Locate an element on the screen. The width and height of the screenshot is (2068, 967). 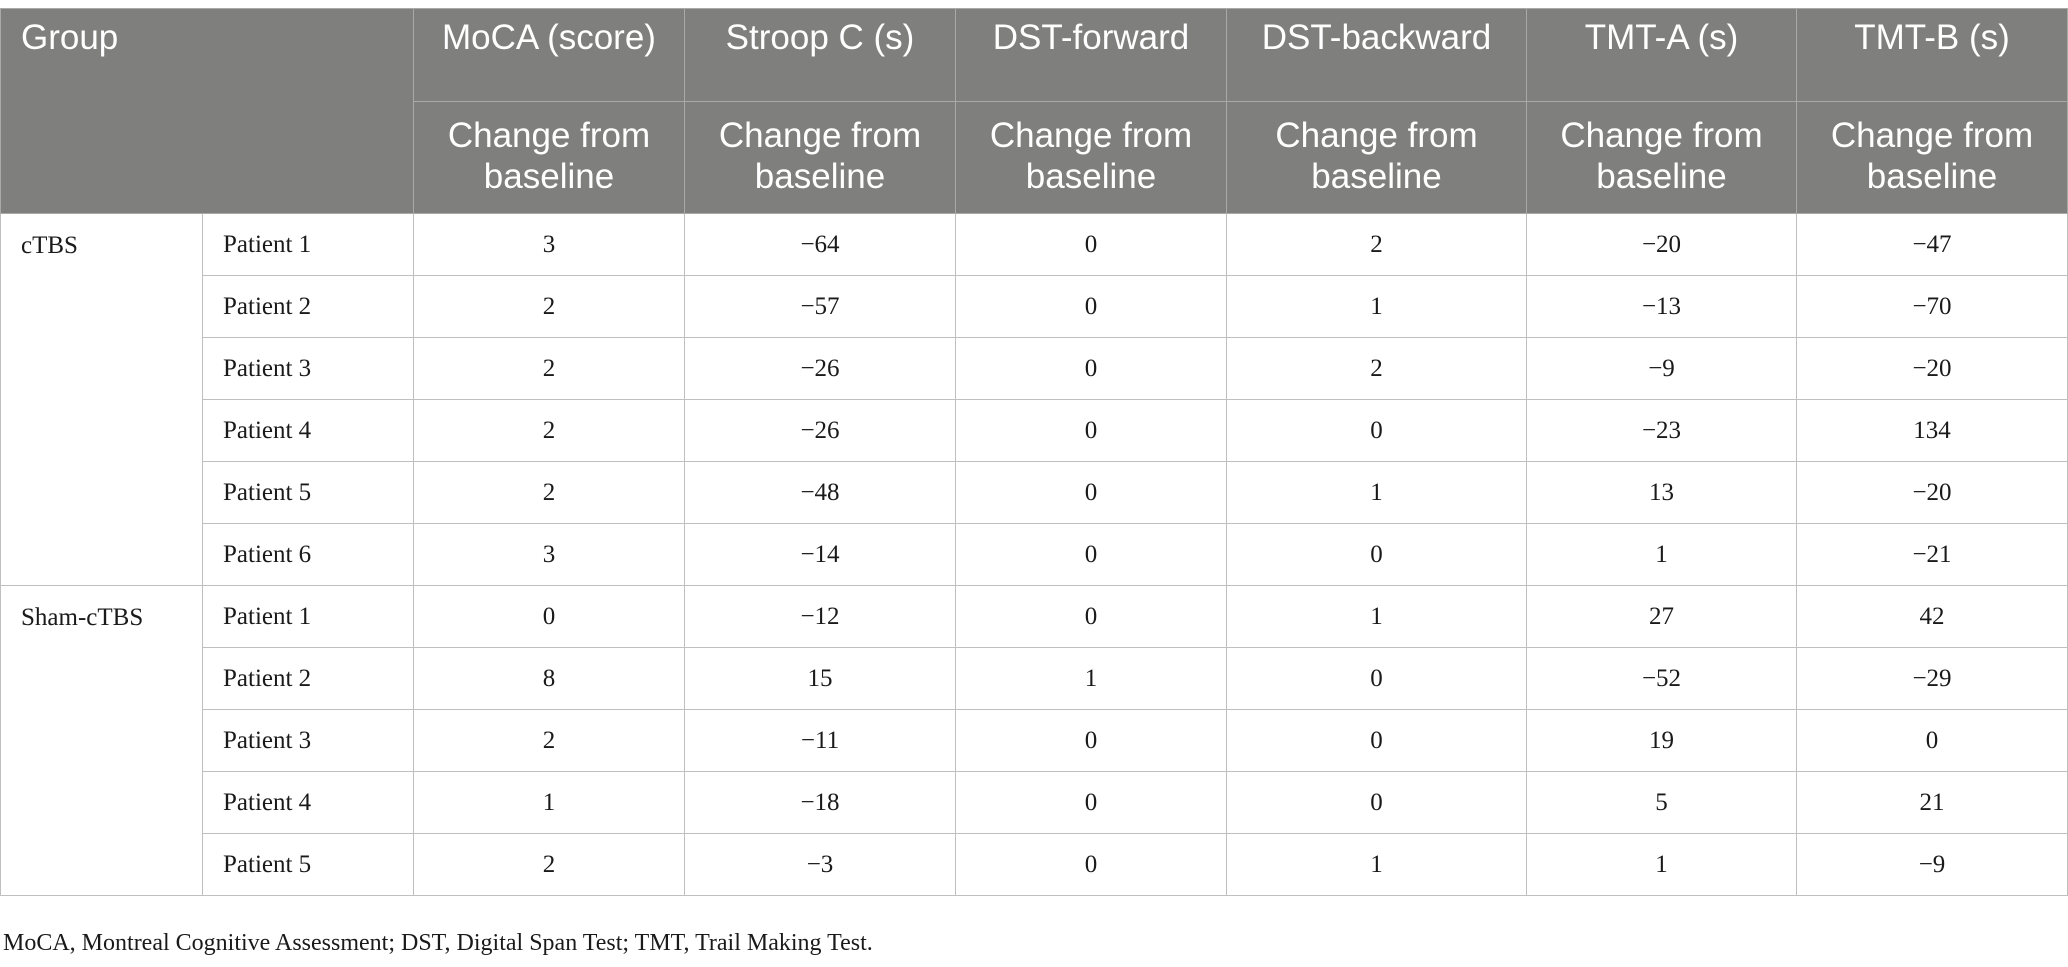
value-cell: −48 is located at coordinates (820, 492).